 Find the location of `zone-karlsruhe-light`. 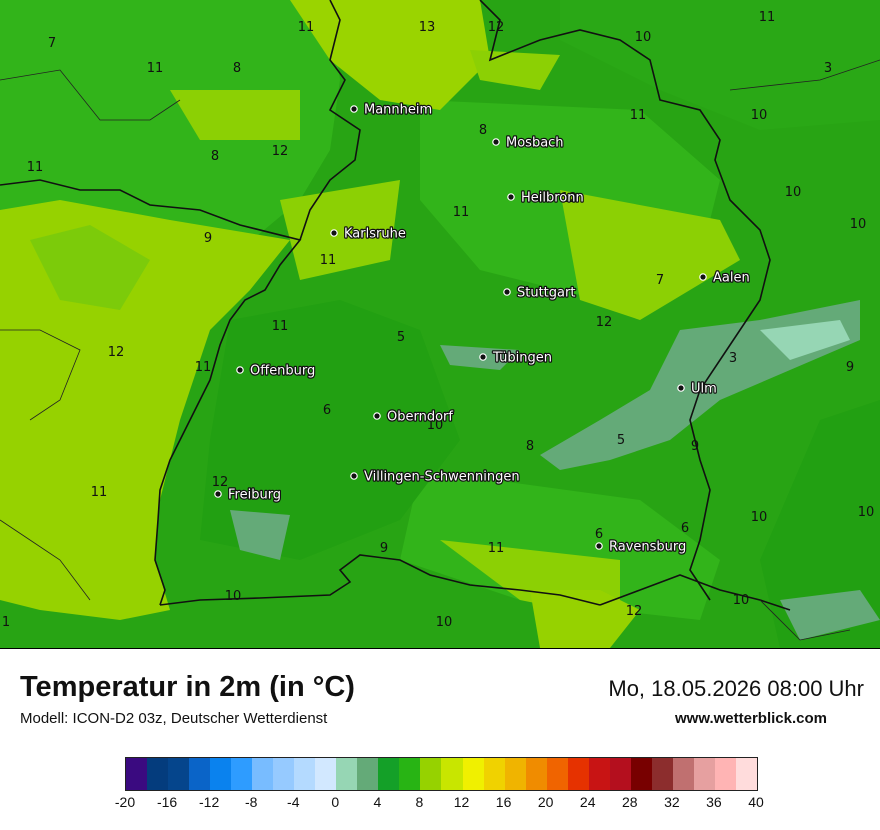

zone-karlsruhe-light is located at coordinates (340, 230).